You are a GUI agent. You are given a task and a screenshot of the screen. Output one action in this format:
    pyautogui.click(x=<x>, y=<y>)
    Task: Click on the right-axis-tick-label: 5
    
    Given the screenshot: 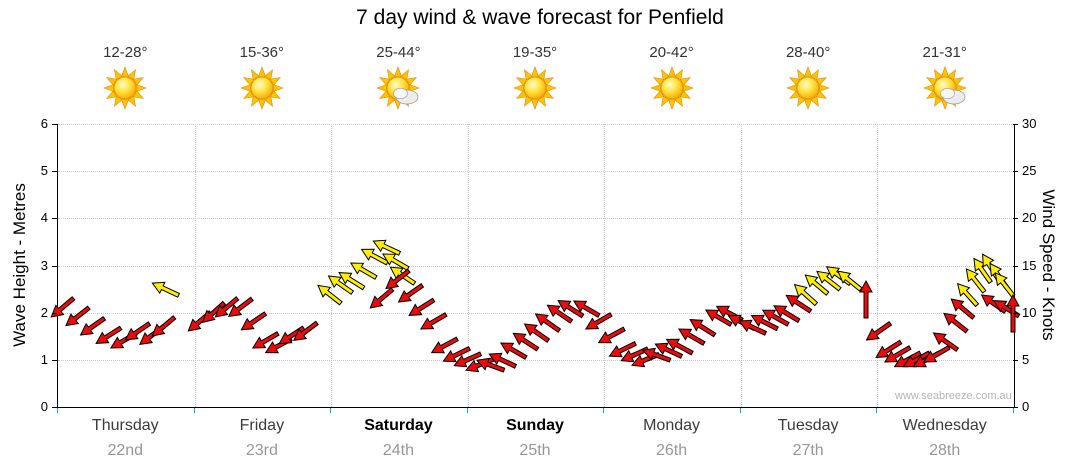 What is the action you would take?
    pyautogui.click(x=1026, y=359)
    